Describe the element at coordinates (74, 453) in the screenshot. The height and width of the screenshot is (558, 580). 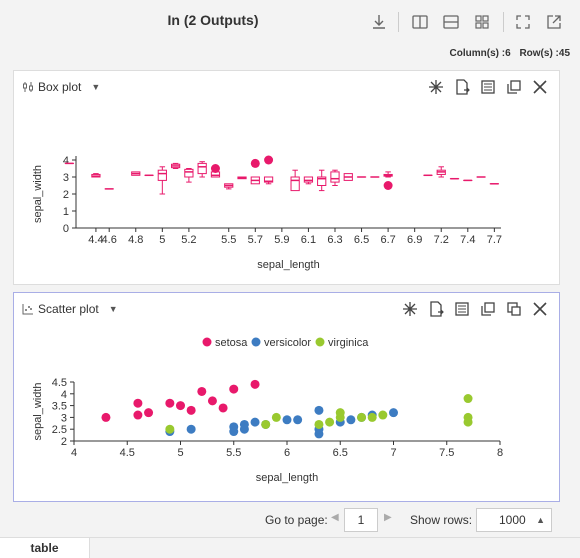
I see `x-tick-label: 4` at that location.